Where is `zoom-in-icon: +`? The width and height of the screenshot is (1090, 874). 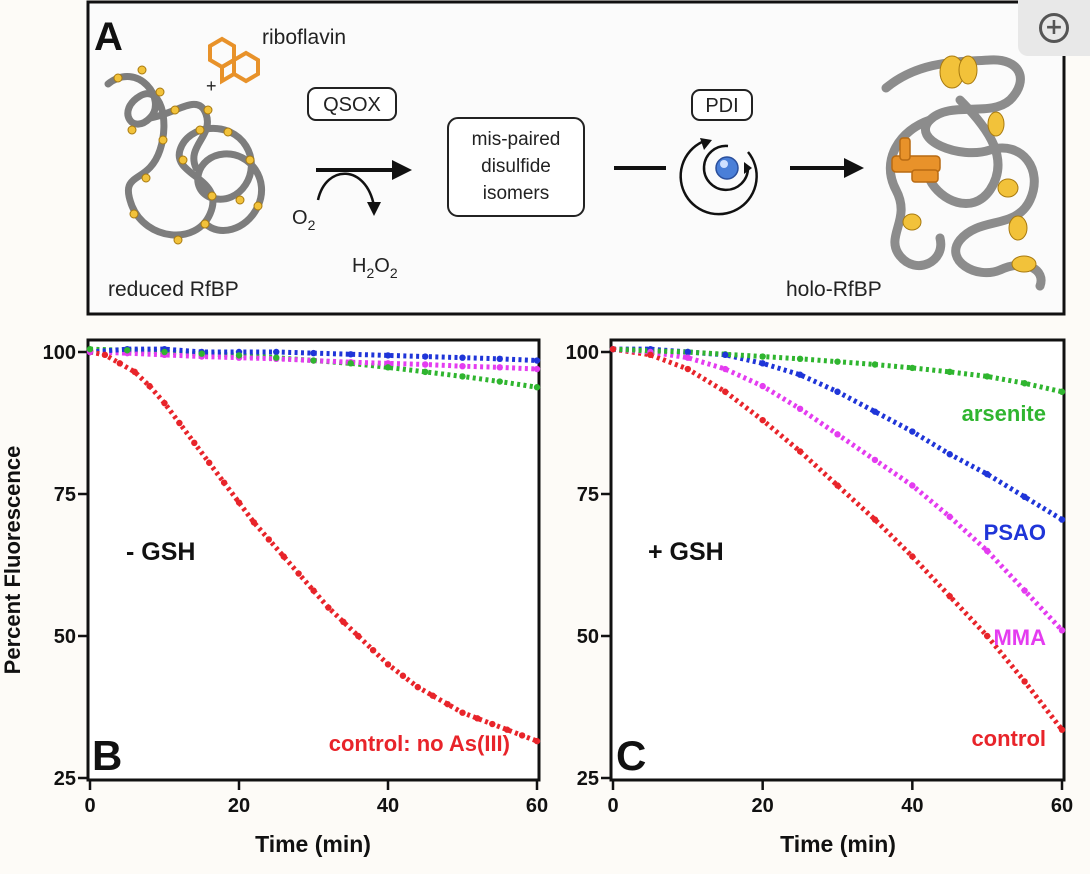 zoom-in-icon: + is located at coordinates (1054, 28).